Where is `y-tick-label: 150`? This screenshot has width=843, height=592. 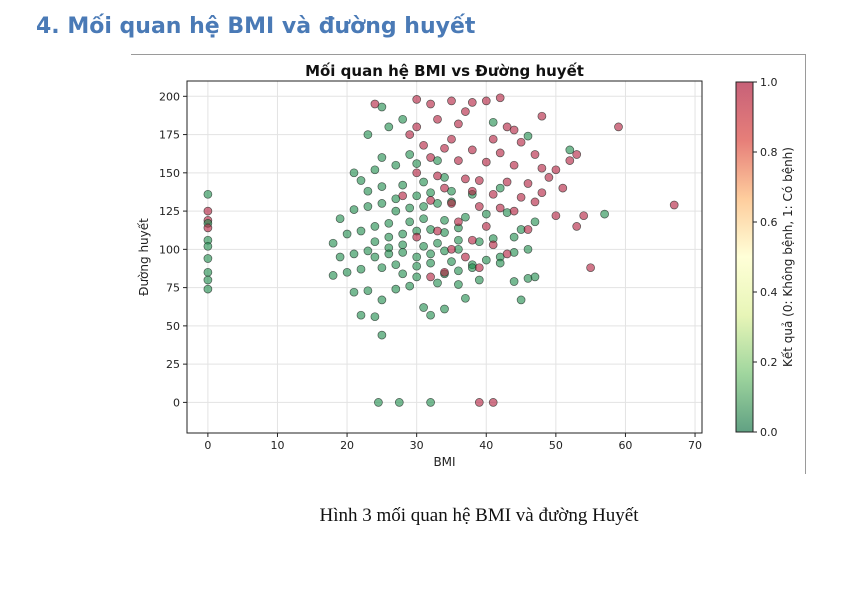 y-tick-label: 150 is located at coordinates (169, 173).